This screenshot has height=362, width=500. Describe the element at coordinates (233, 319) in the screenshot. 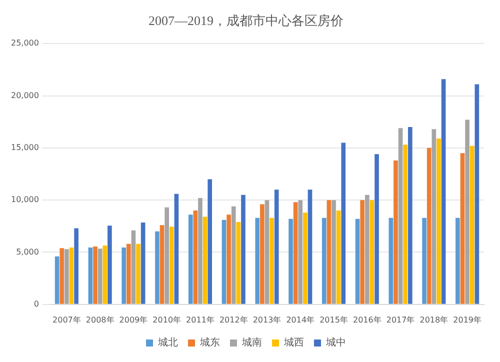

I see `x-tick-label: 2012年` at that location.